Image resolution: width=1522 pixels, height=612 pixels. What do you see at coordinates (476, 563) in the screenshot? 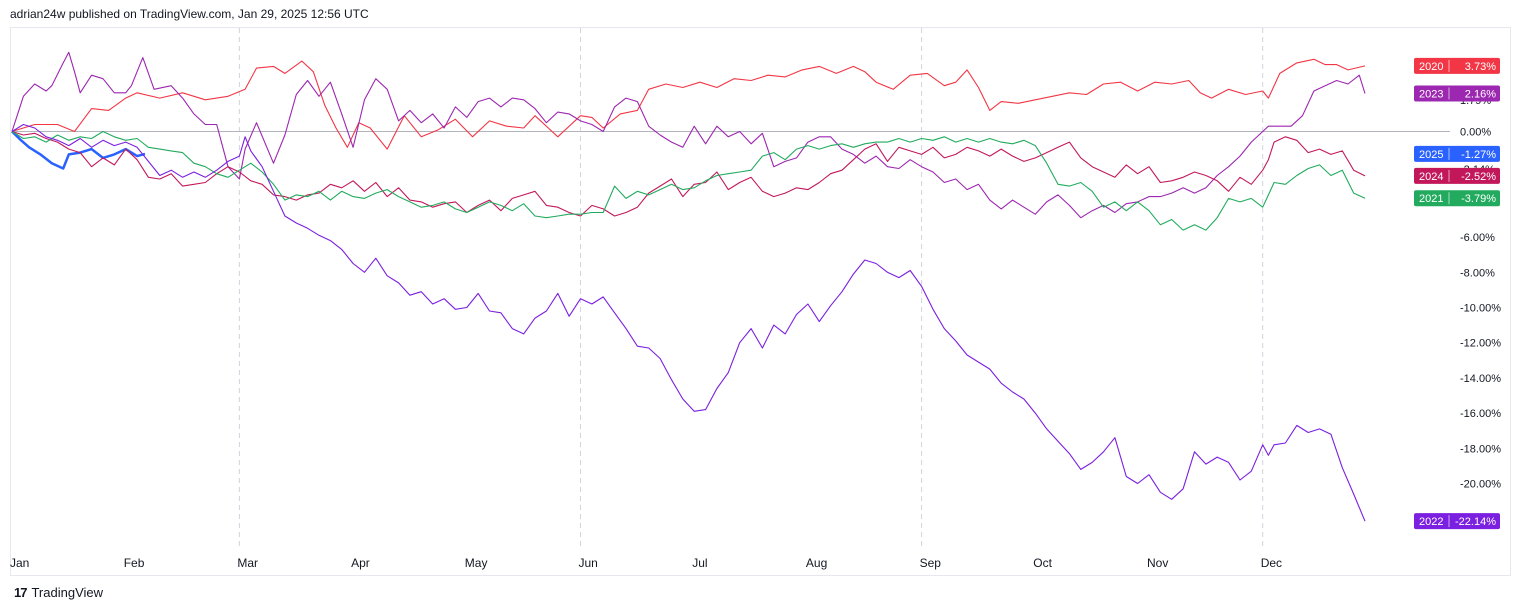
I see `x-tick-label: May` at bounding box center [476, 563].